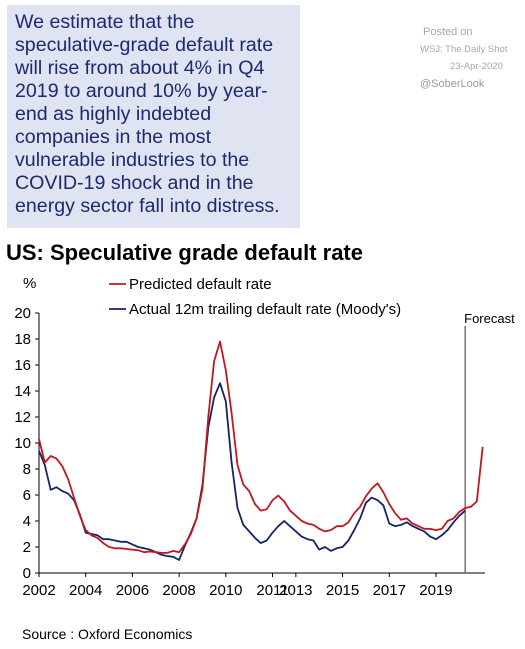 The height and width of the screenshot is (649, 525). I want to click on y-tick-label: 10, so click(22, 443).